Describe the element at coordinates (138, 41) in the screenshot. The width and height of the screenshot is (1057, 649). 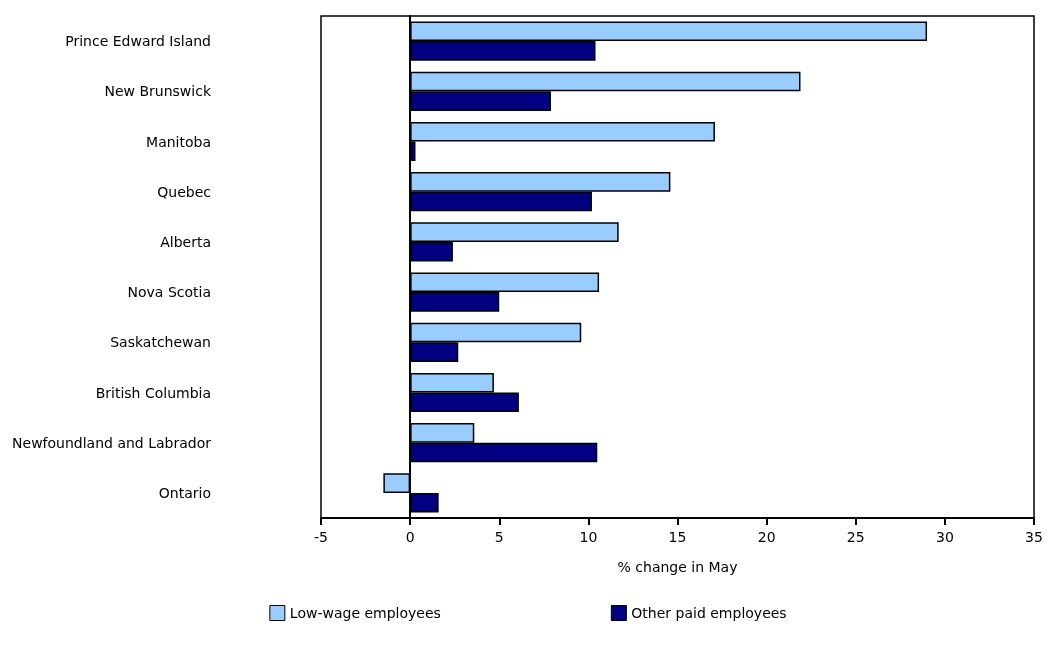
I see `y-tick-label: Prince Edward Island` at that location.